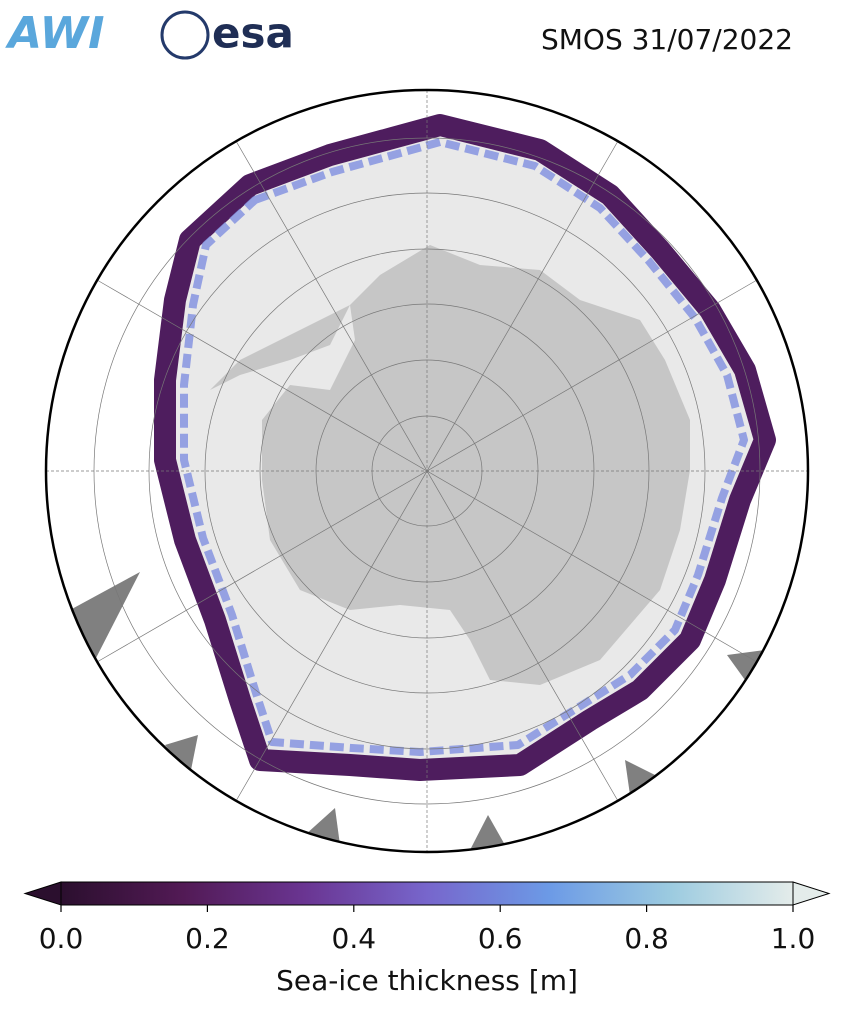  I want to click on colorbar-tick-label: 0.6, so click(500, 938).